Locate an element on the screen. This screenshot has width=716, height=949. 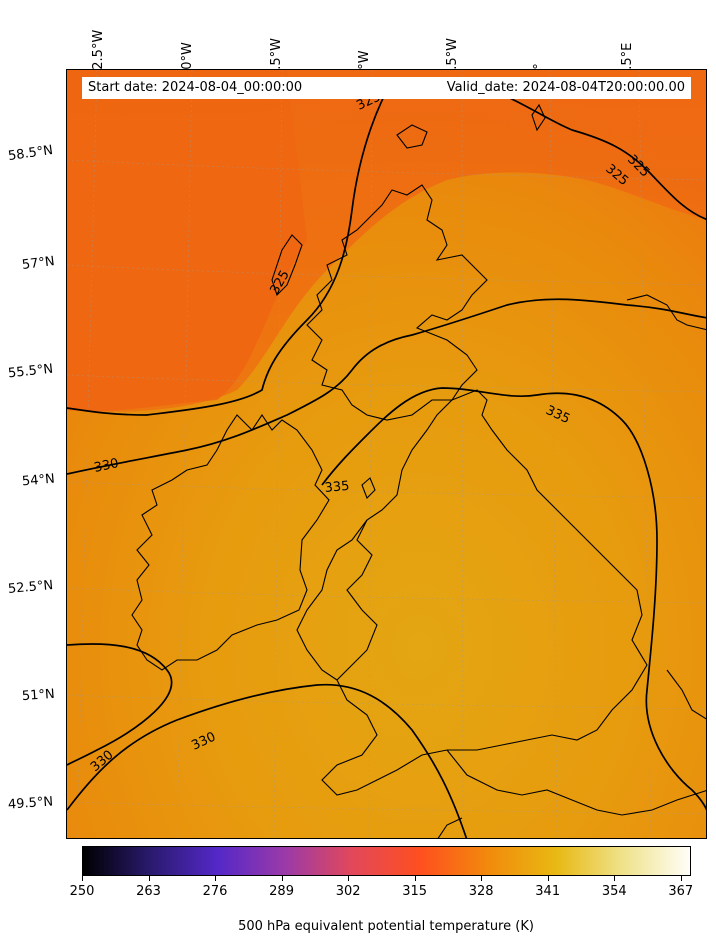
coast-low-countries is located at coordinates (686, 694).